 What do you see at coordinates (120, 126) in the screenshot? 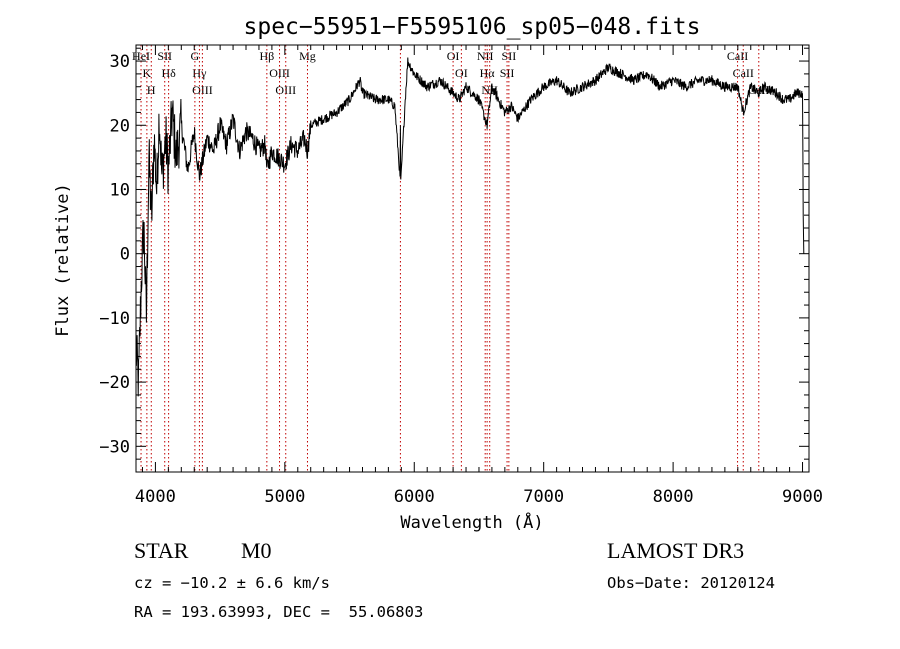
I see `y-tick-label: 20` at bounding box center [120, 126].